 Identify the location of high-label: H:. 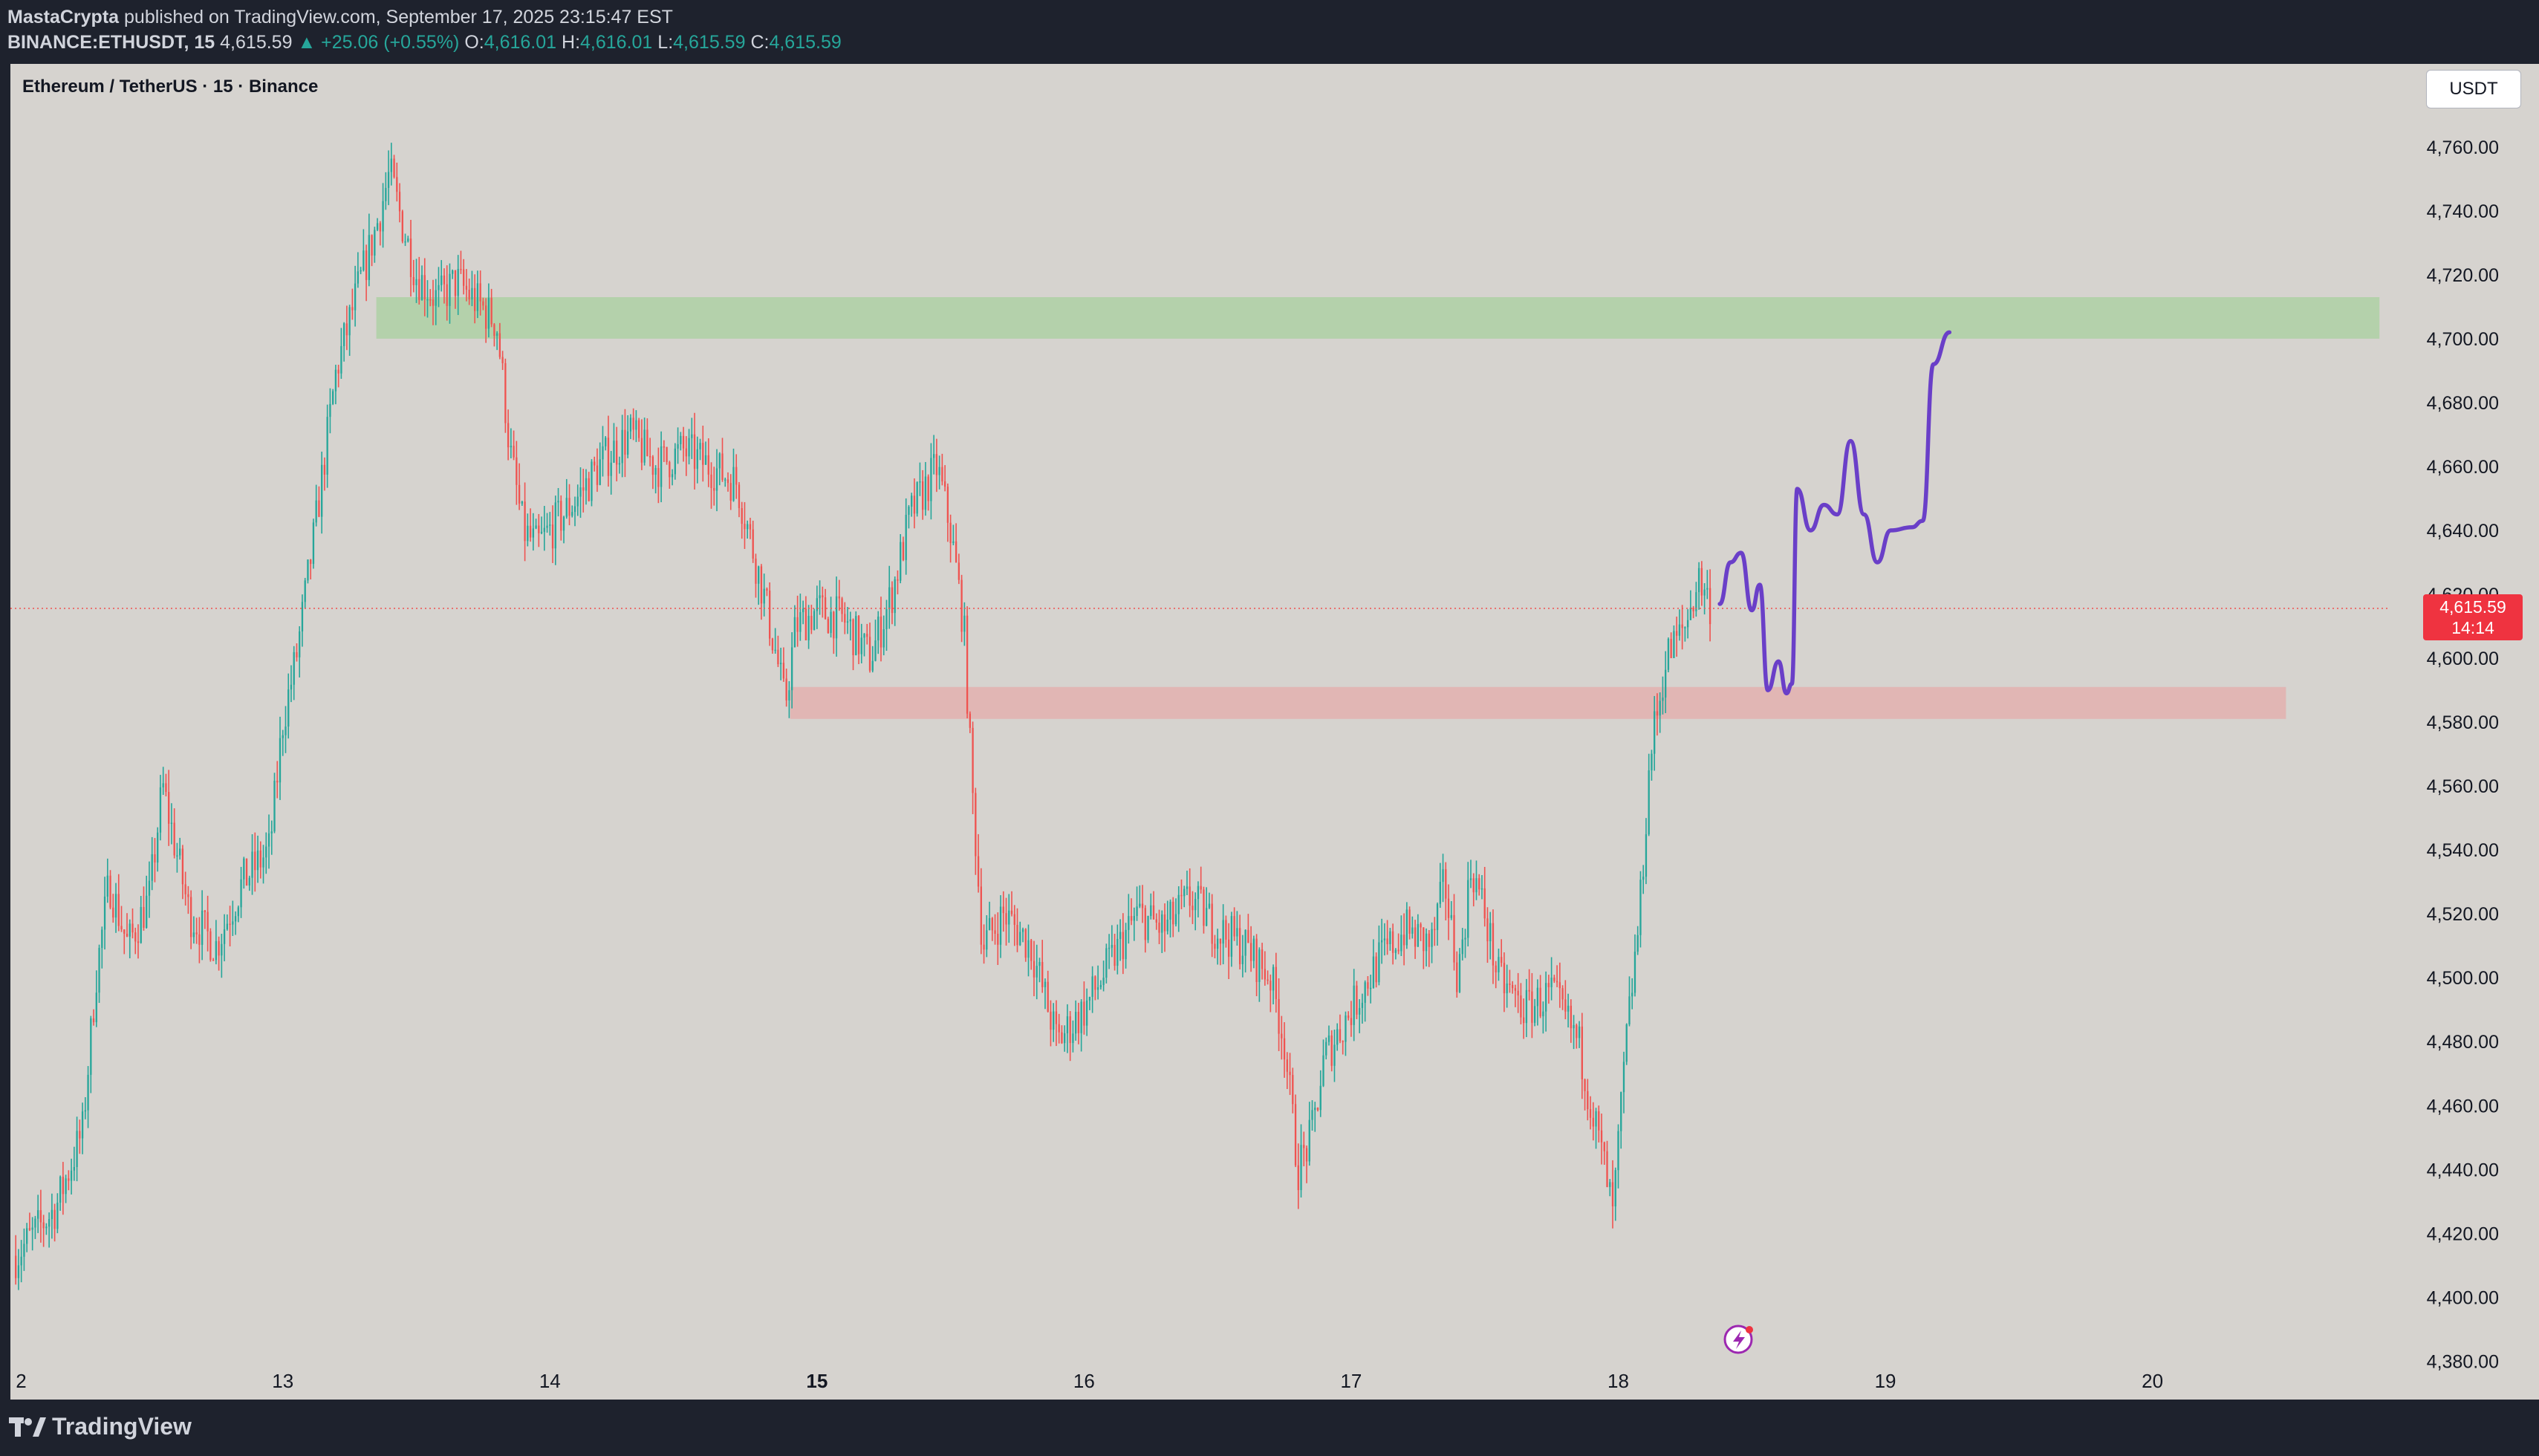
(571, 43).